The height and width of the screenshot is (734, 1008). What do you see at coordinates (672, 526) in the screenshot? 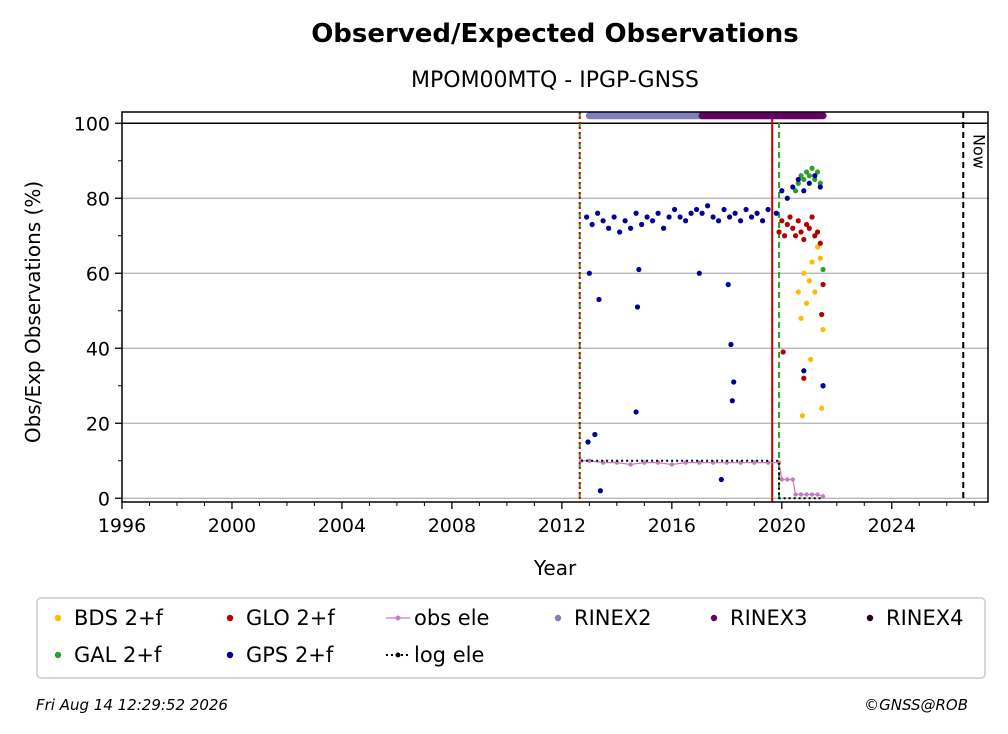
I see `x-tick-label-2016: 2016` at bounding box center [672, 526].